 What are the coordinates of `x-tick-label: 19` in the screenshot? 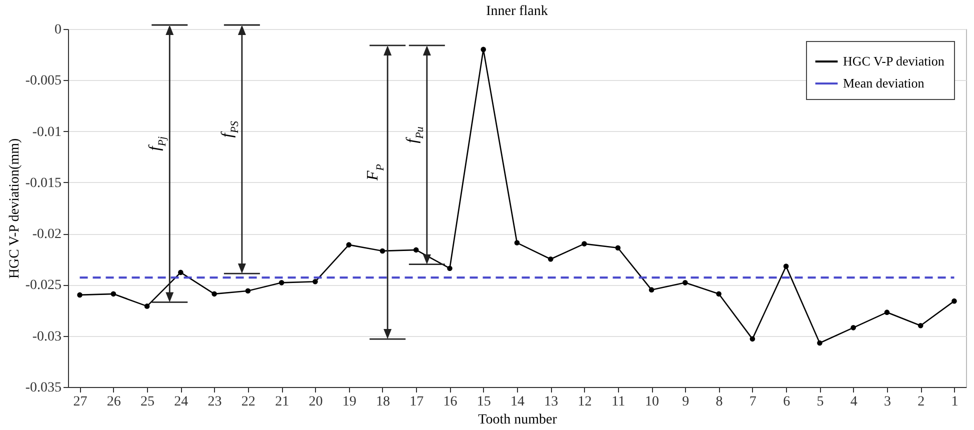 It's located at (349, 402).